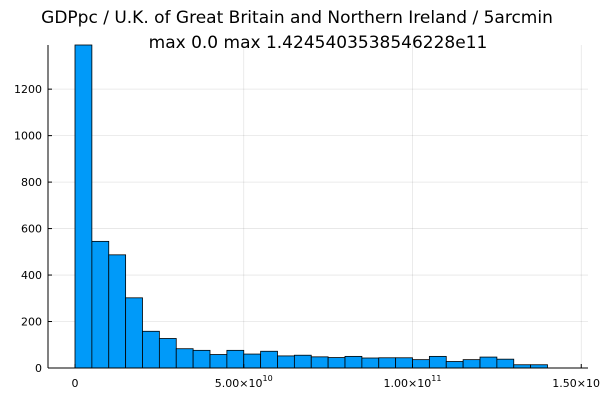  I want to click on x-tick-label: 5.00×10¹⁰, so click(244, 382).